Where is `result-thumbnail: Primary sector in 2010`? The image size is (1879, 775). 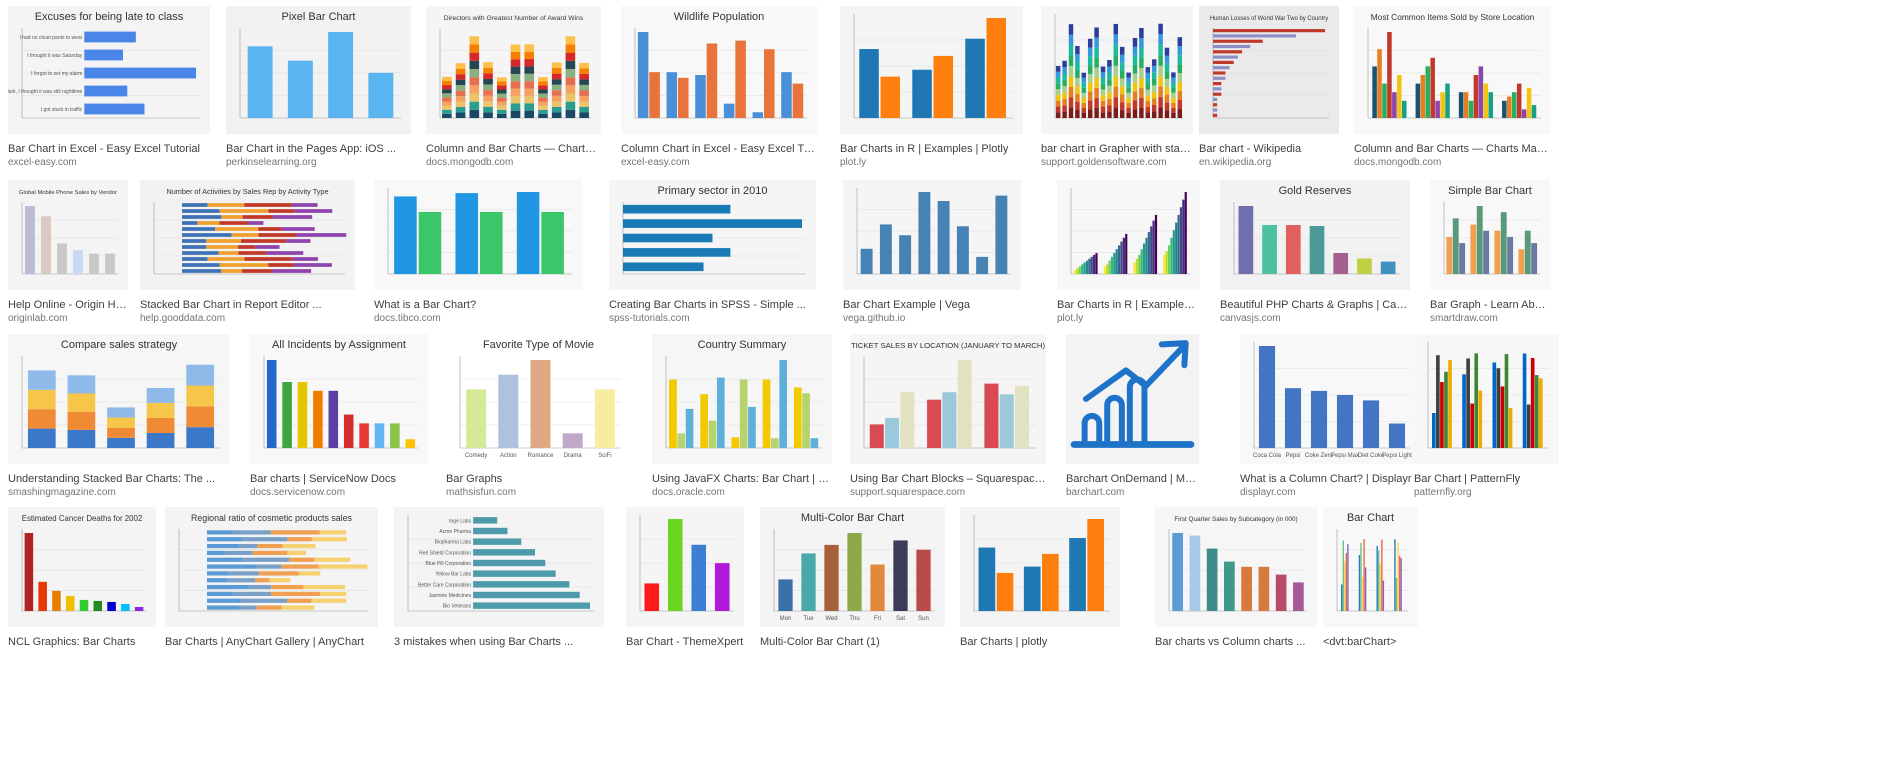 result-thumbnail: Primary sector in 2010 is located at coordinates (712, 235).